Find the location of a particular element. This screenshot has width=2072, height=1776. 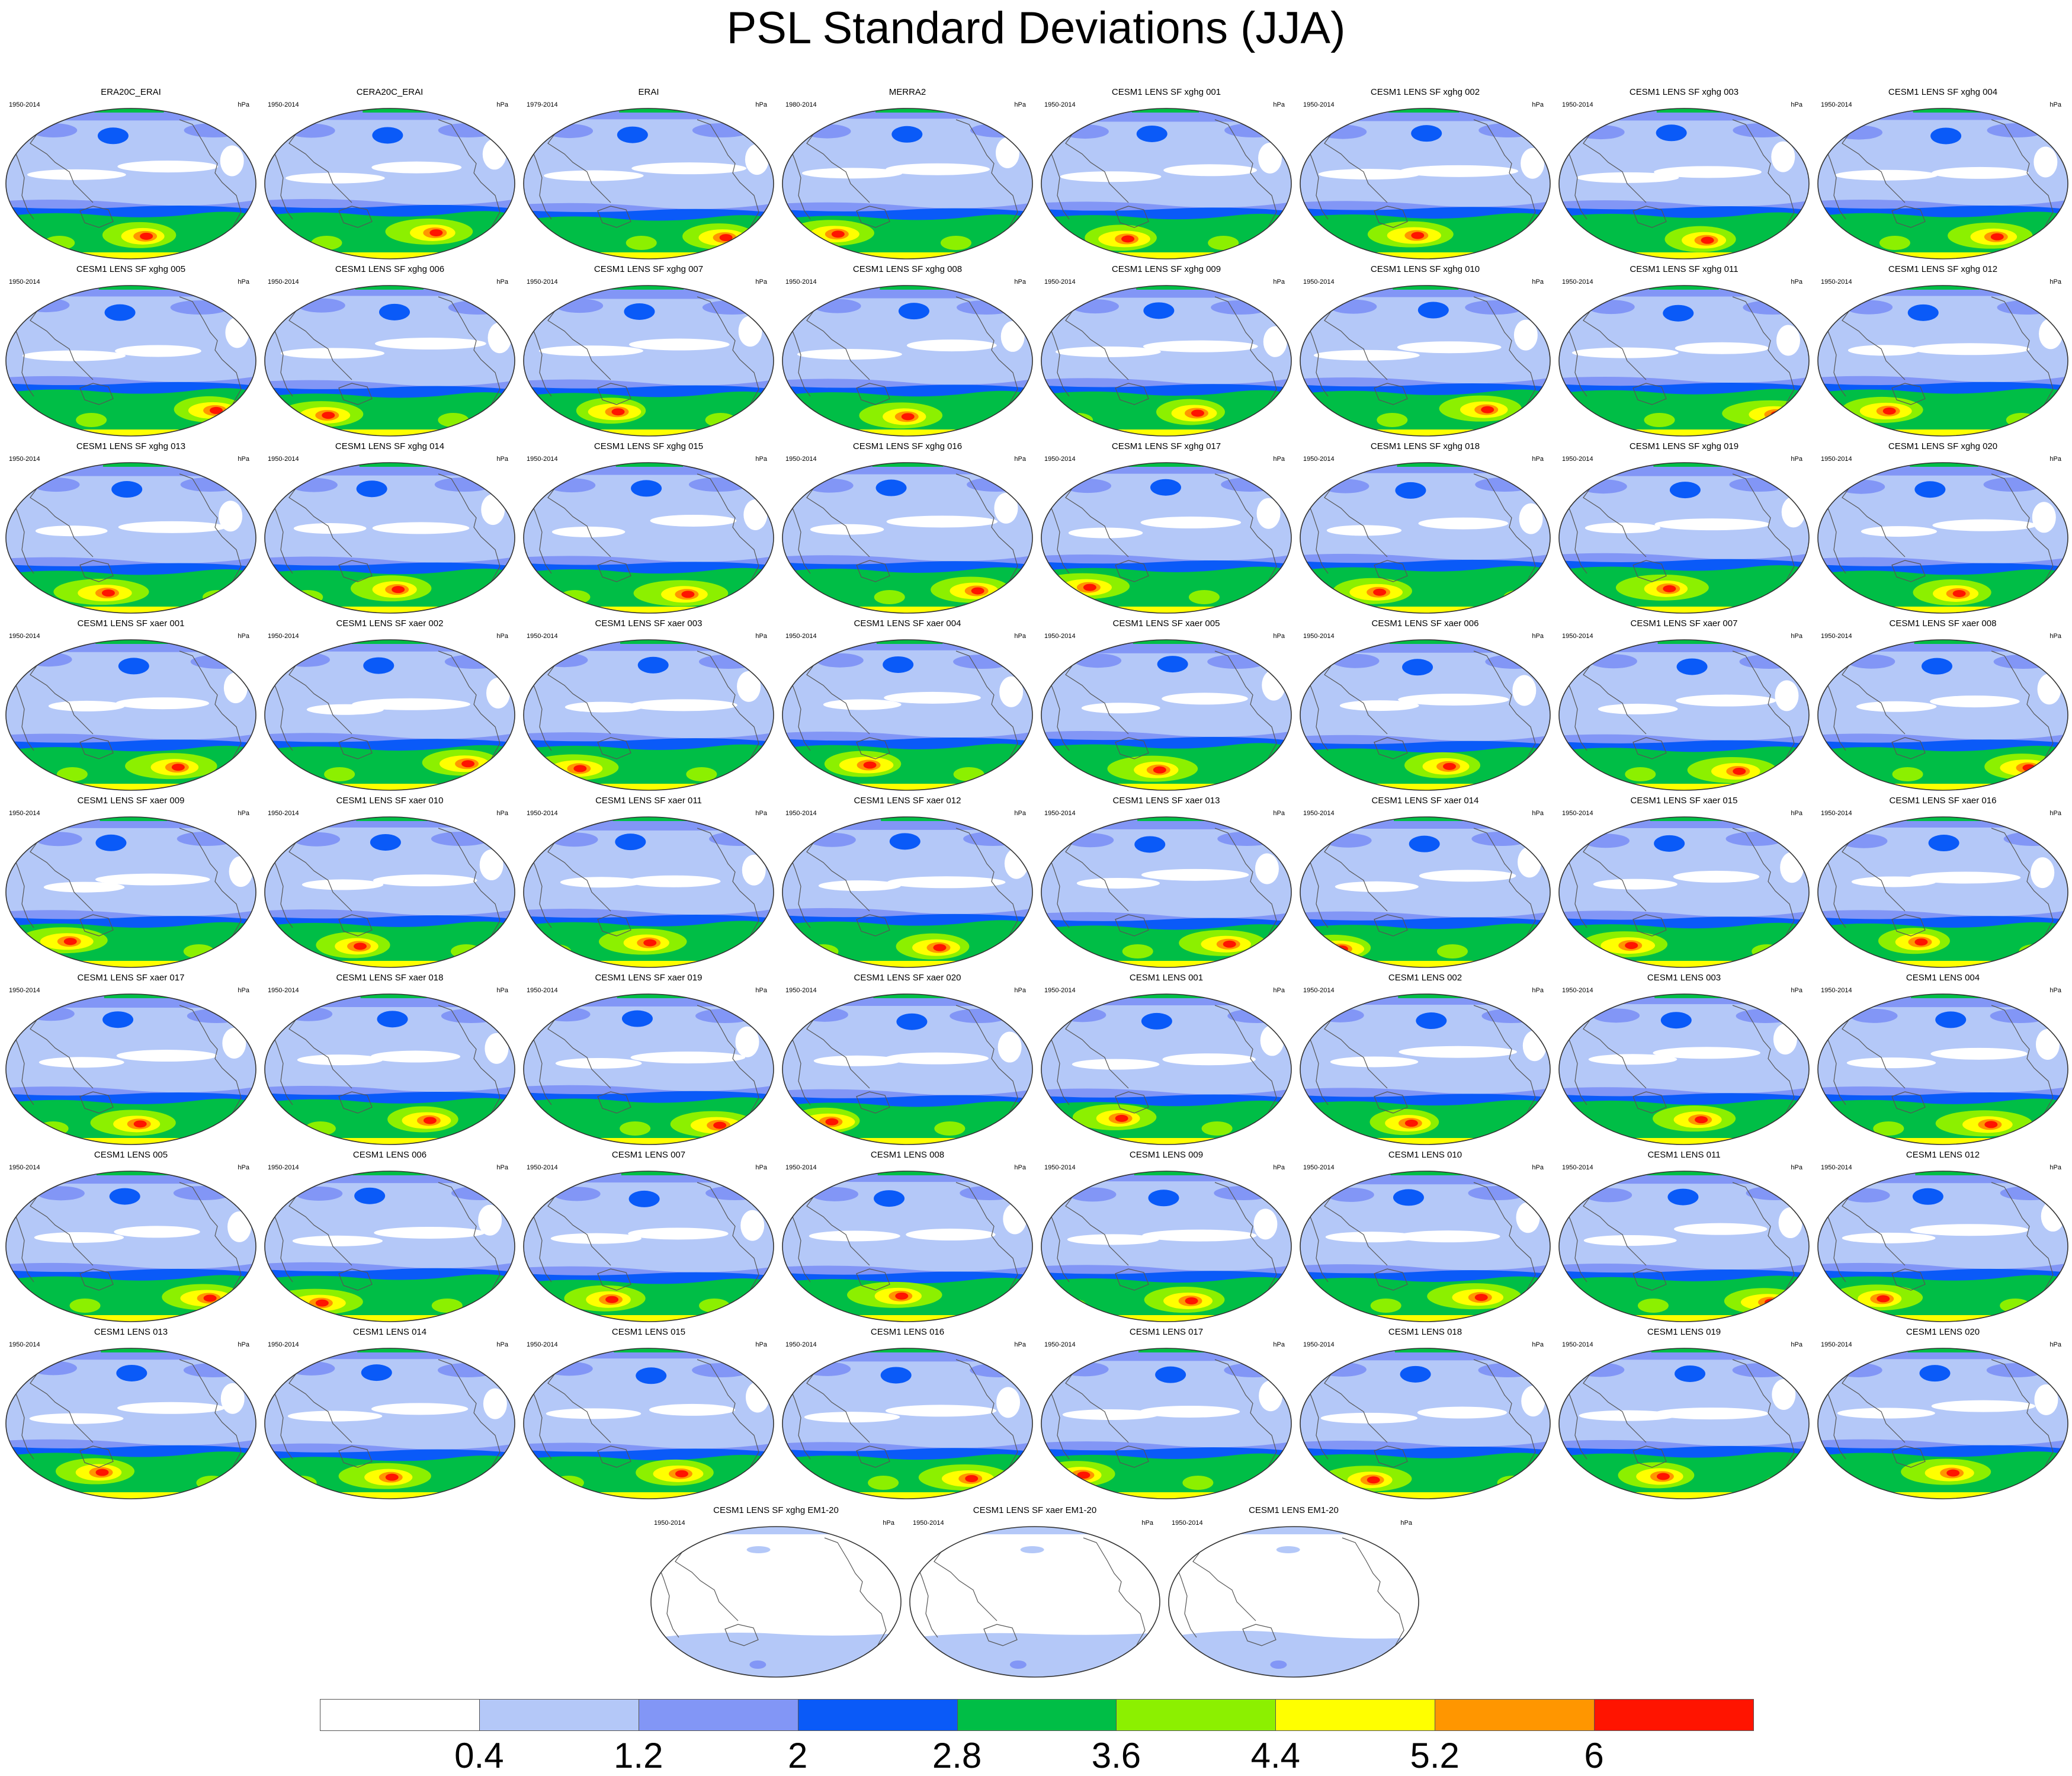

panel-title: CESM1 LENS SF xghg 018 is located at coordinates (1425, 446).